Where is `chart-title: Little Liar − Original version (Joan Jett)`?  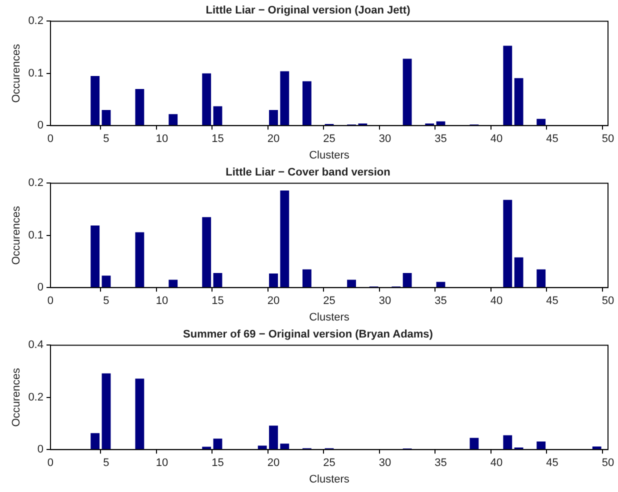 chart-title: Little Liar − Original version (Joan Jett) is located at coordinates (308, 10).